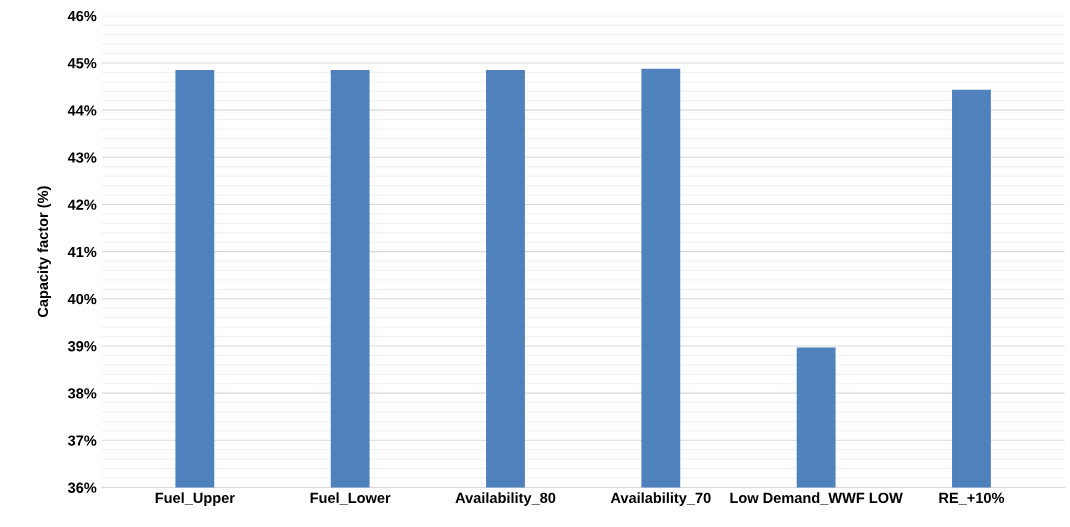 The height and width of the screenshot is (527, 1070). Describe the element at coordinates (82, 110) in the screenshot. I see `y-tick-label: 44%` at that location.